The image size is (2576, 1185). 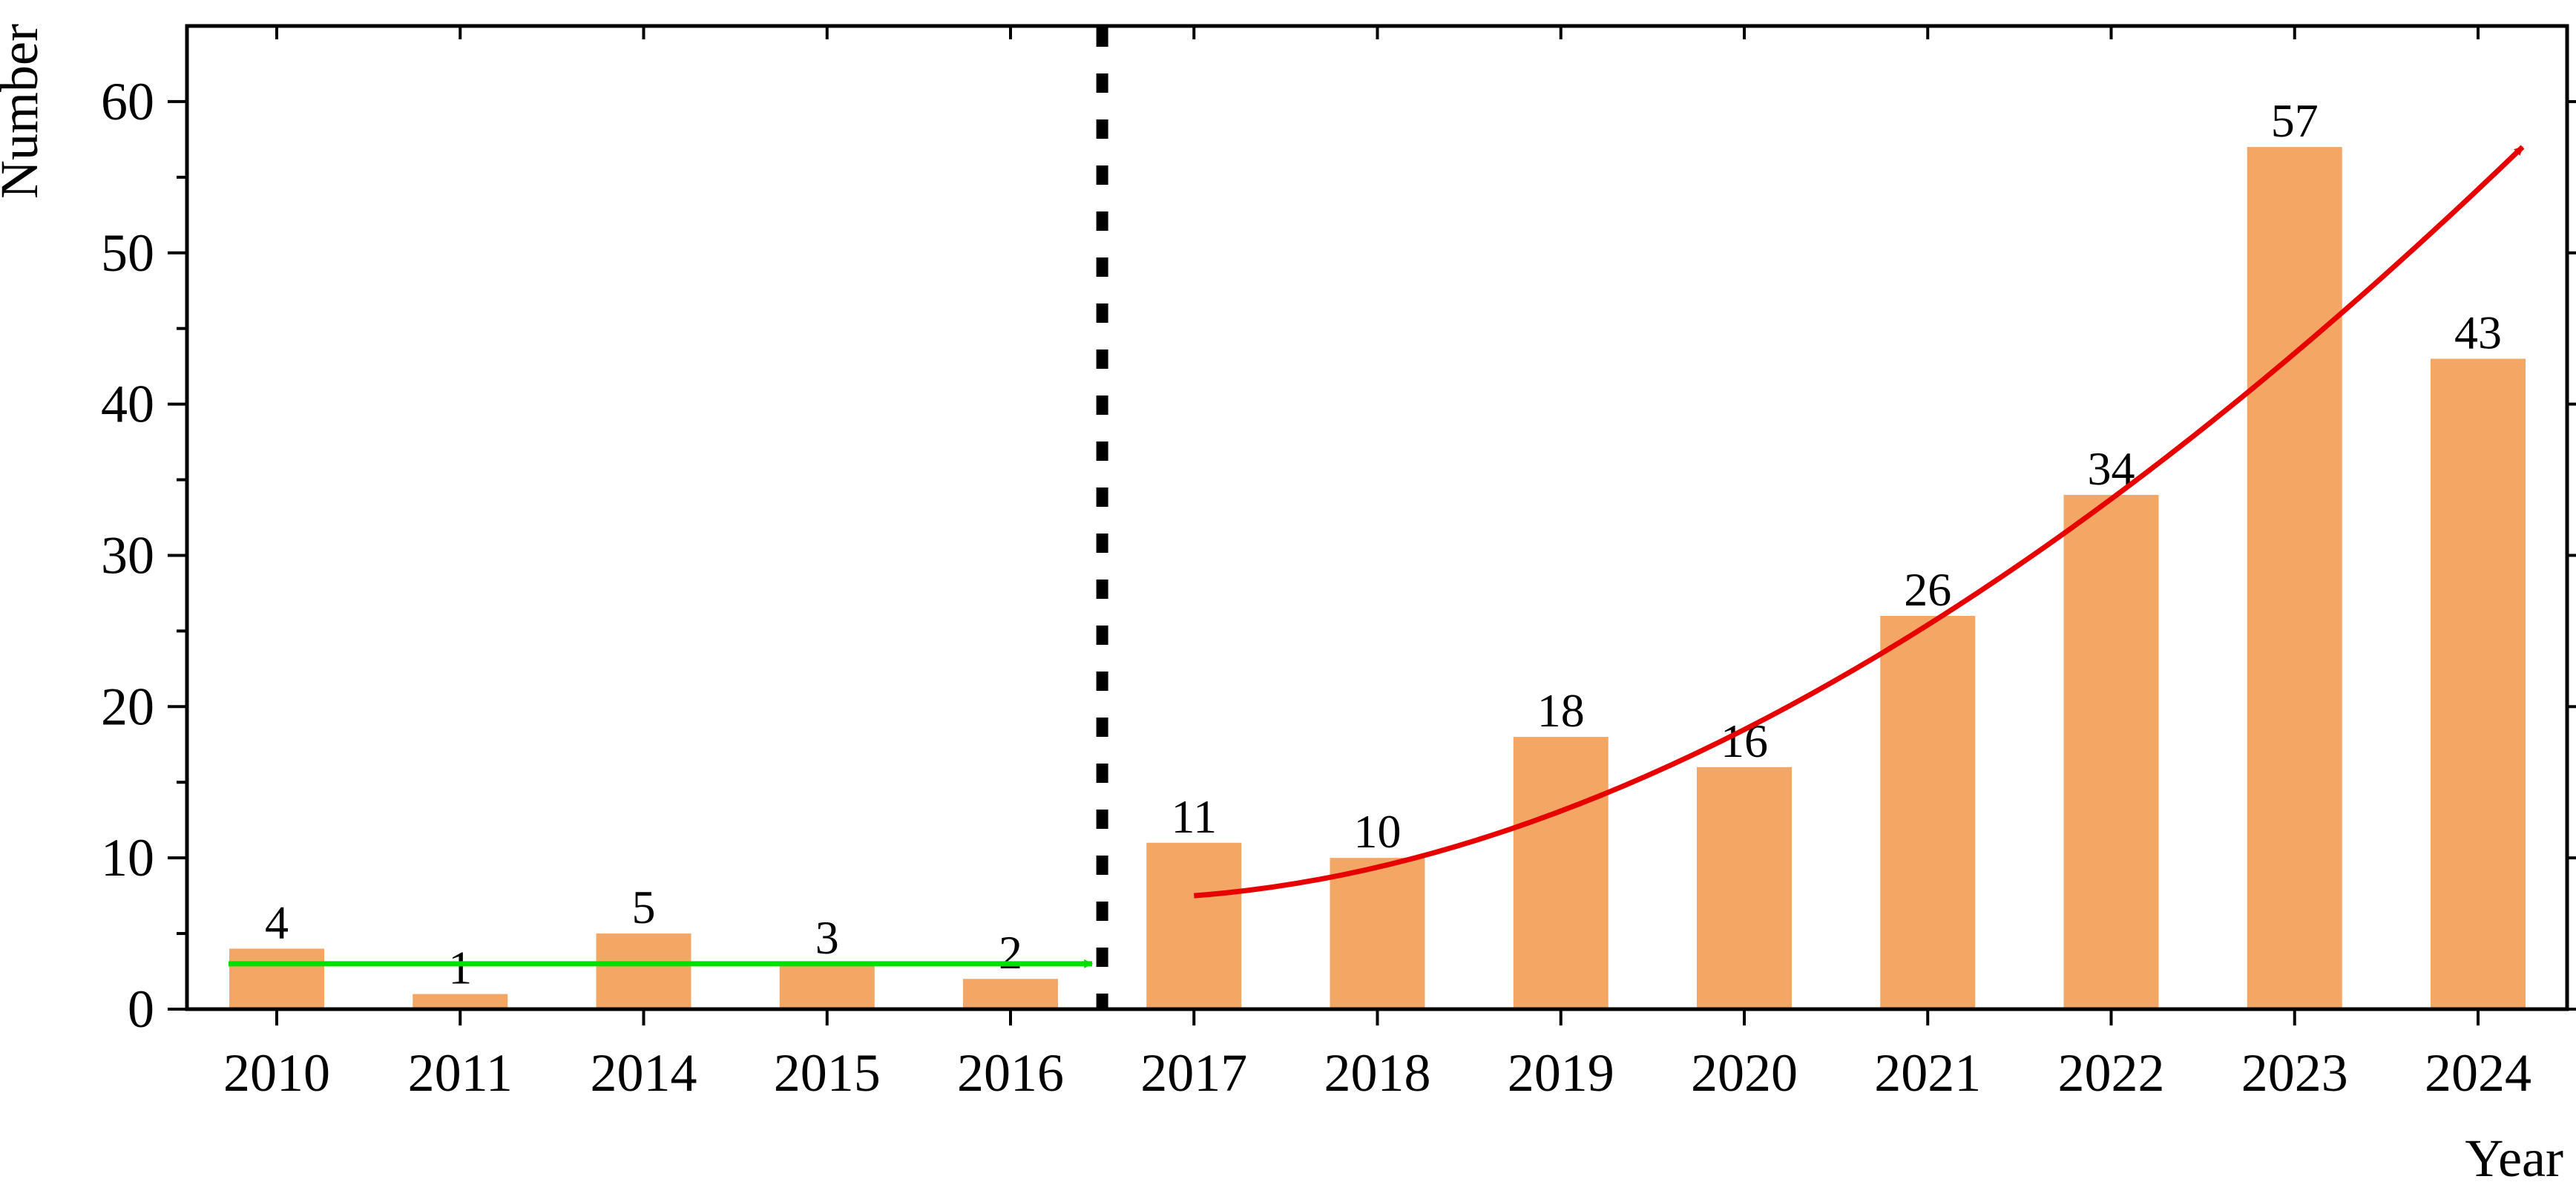 What do you see at coordinates (141, 1009) in the screenshot?
I see `y-tick-label-0: 0` at bounding box center [141, 1009].